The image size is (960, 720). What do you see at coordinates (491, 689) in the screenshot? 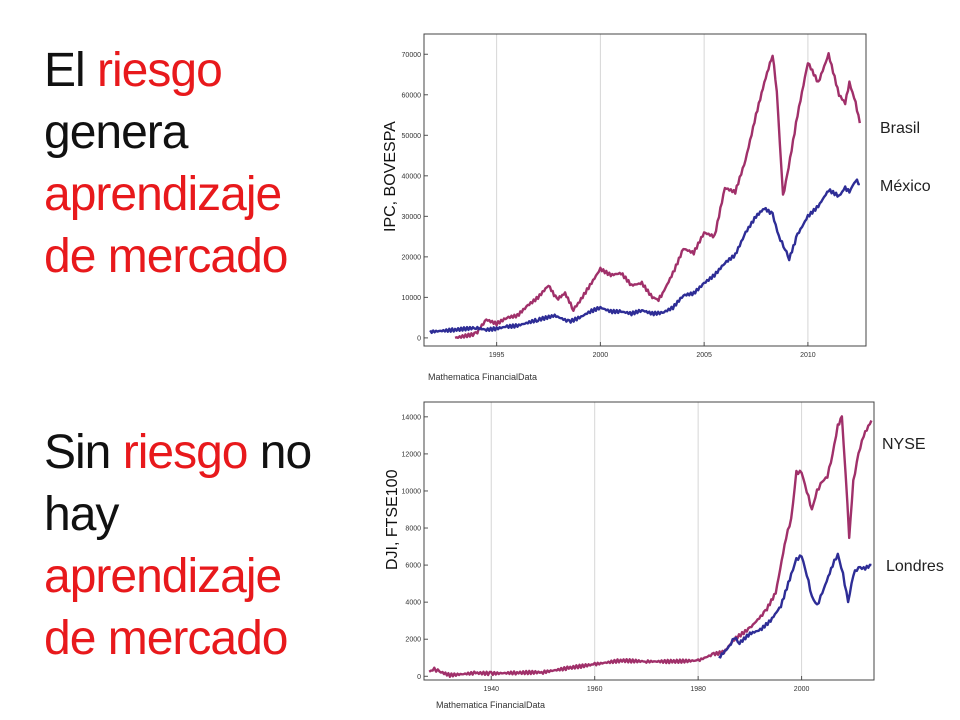
I see `x-tick-label: 1940` at bounding box center [491, 689].